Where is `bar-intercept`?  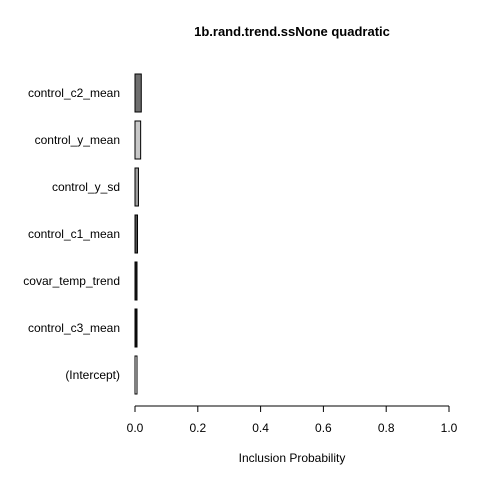
bar-intercept is located at coordinates (136, 375).